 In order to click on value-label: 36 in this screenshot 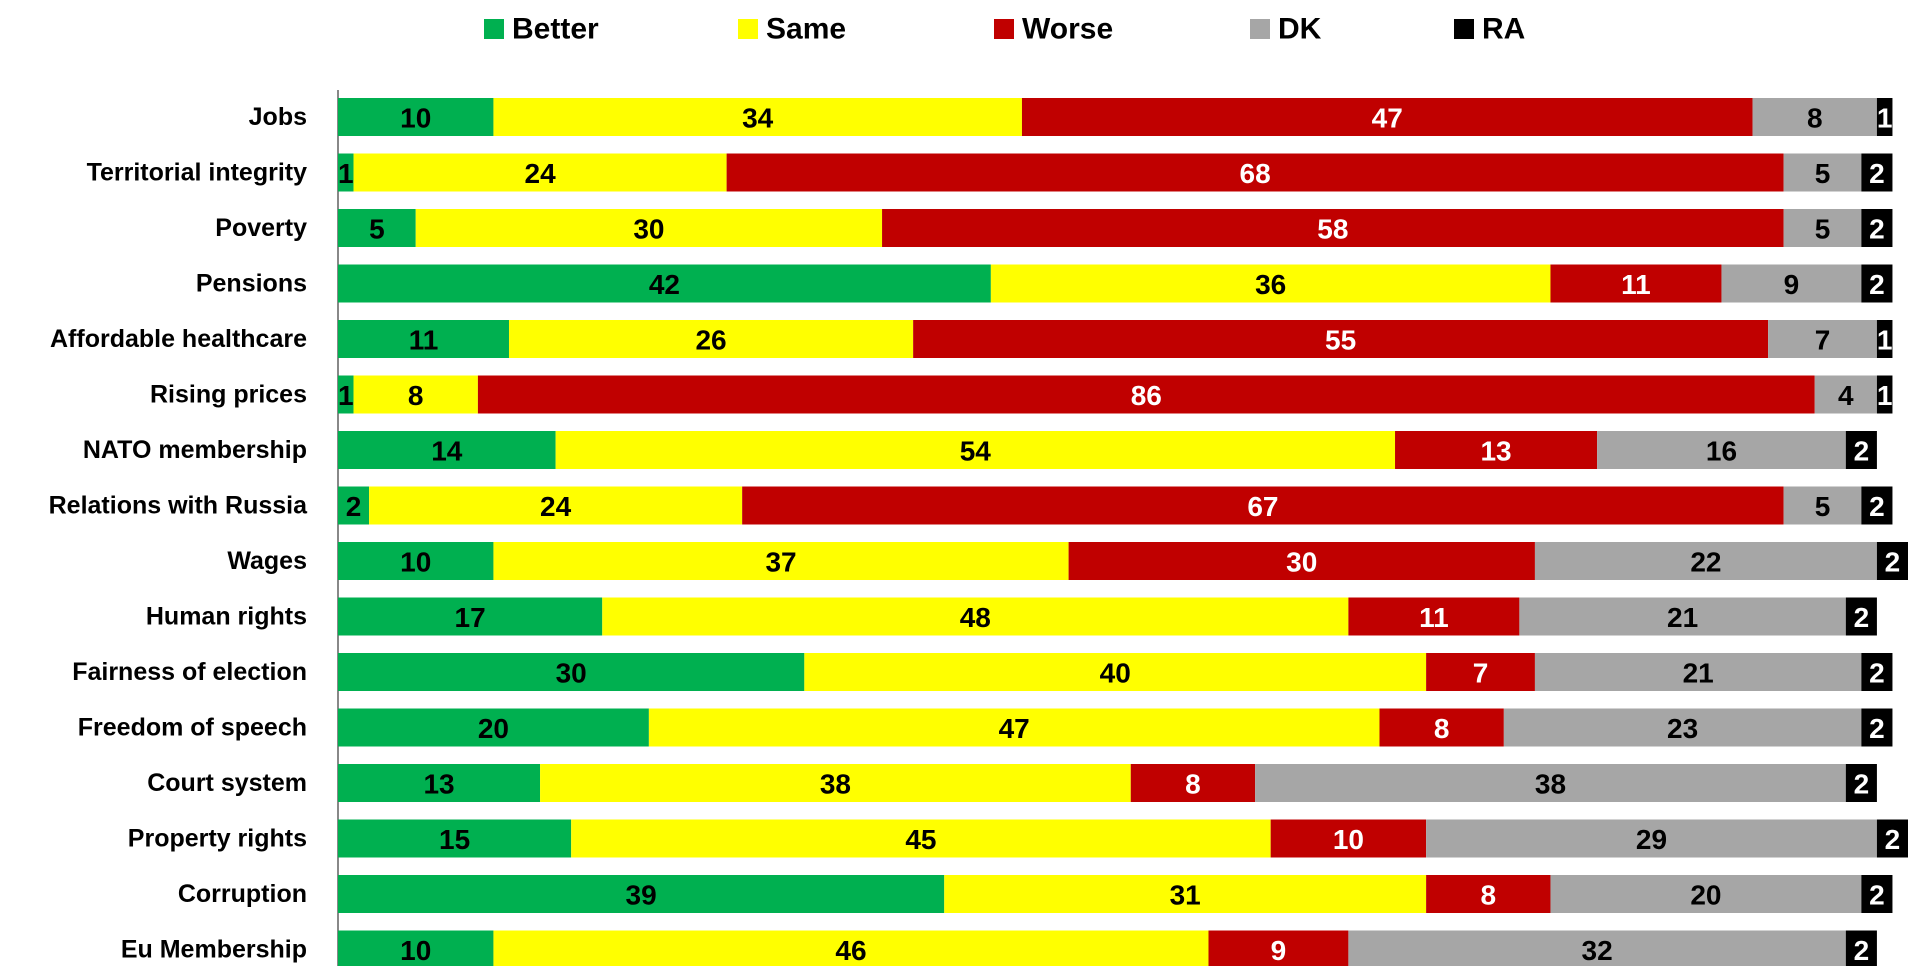, I will do `click(1270, 284)`.